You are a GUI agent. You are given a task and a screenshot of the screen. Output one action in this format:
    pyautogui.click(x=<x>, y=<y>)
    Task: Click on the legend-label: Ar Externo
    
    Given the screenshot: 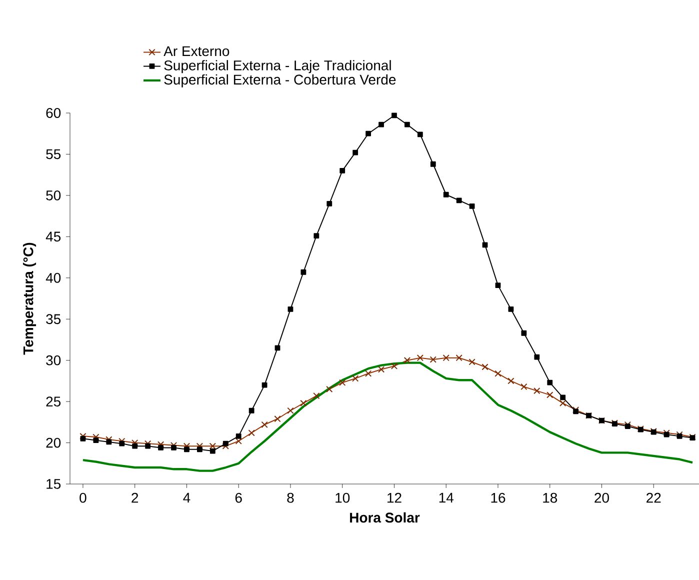 What is the action you would take?
    pyautogui.click(x=197, y=51)
    